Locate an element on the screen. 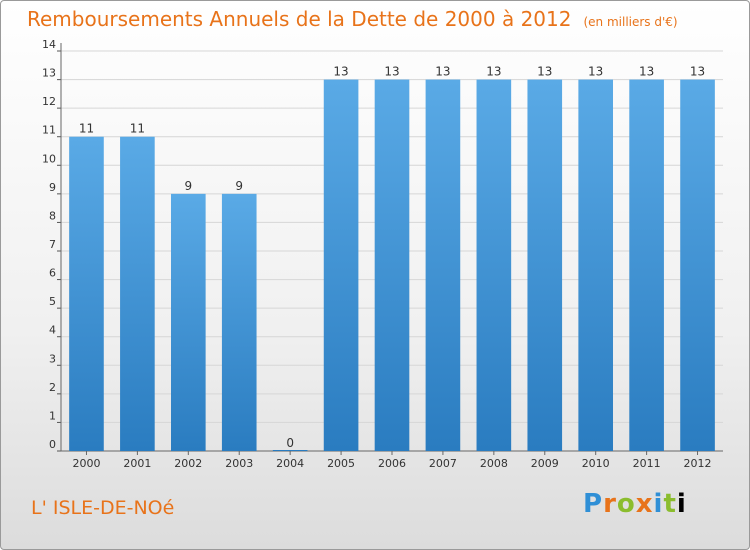 The image size is (750, 550). y-tick-label: 11 is located at coordinates (49, 130).